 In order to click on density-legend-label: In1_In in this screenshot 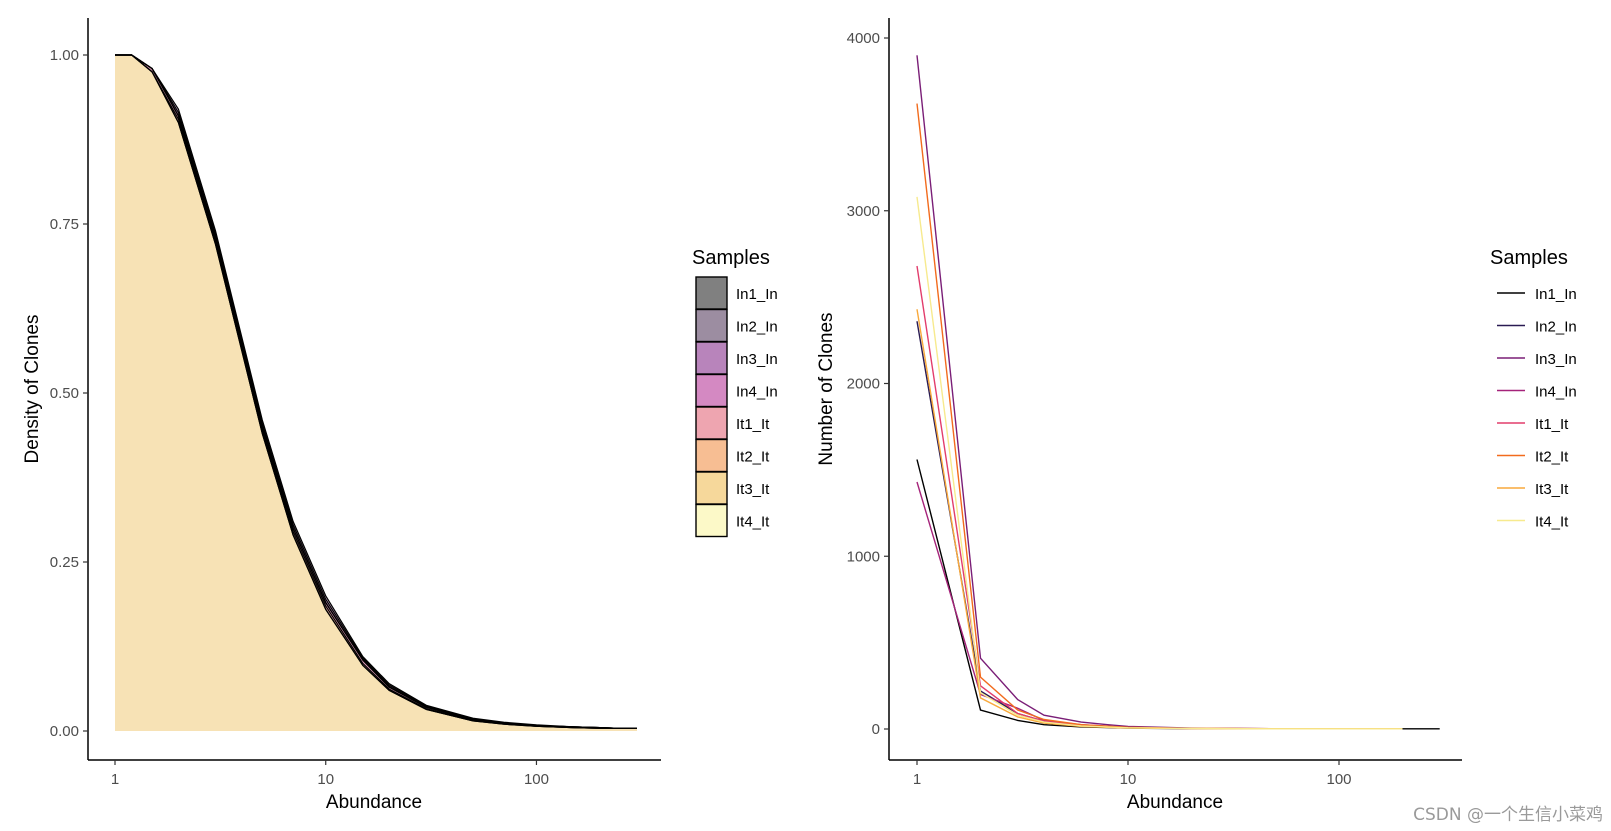, I will do `click(757, 294)`.